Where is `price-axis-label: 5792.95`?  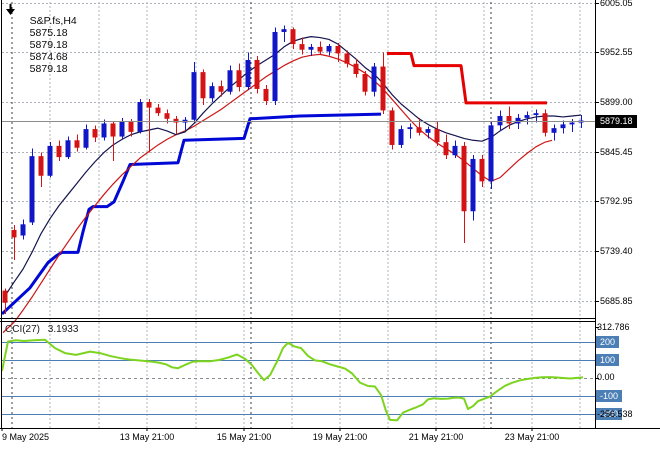 price-axis-label: 5792.95 is located at coordinates (616, 201).